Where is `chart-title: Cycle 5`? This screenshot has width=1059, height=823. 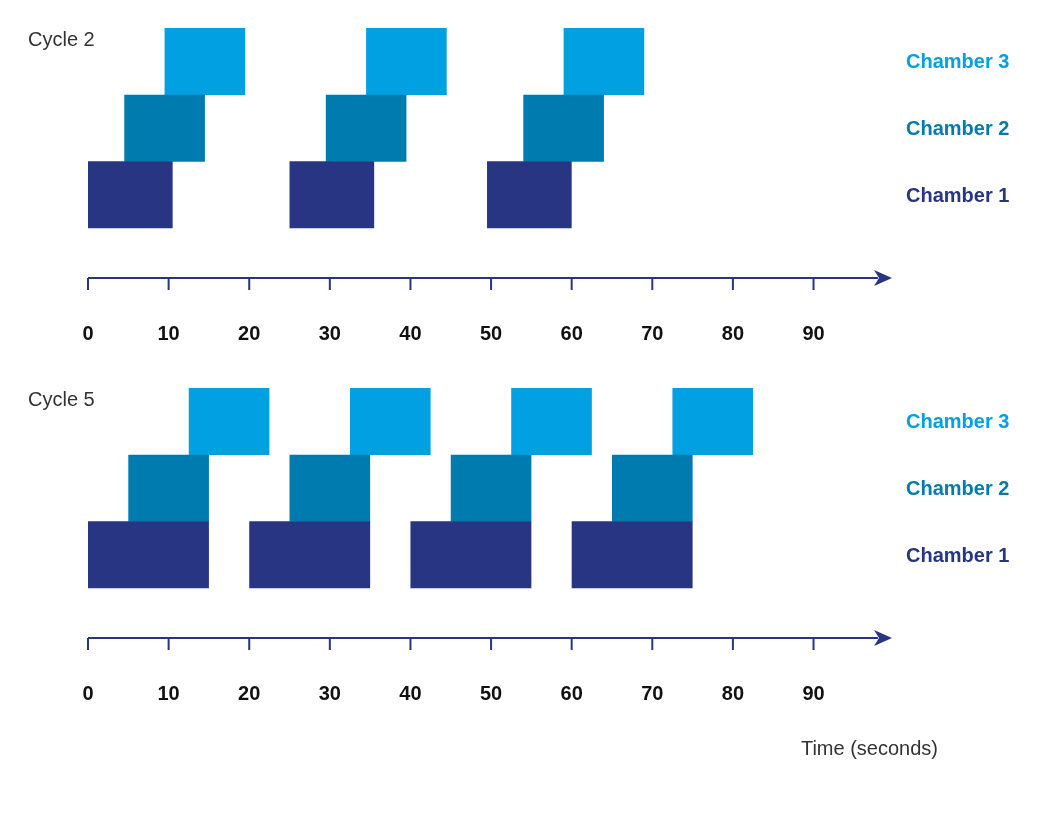 chart-title: Cycle 5 is located at coordinates (61, 399).